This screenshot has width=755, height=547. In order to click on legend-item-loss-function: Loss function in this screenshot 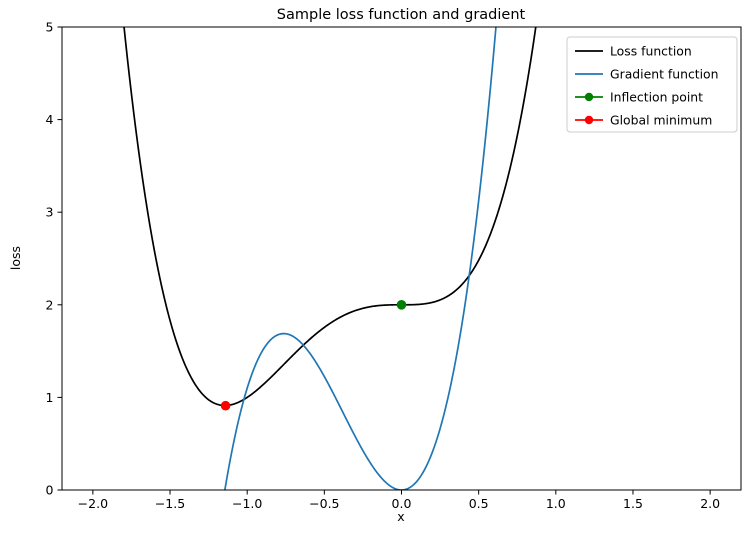, I will do `click(633, 50)`.